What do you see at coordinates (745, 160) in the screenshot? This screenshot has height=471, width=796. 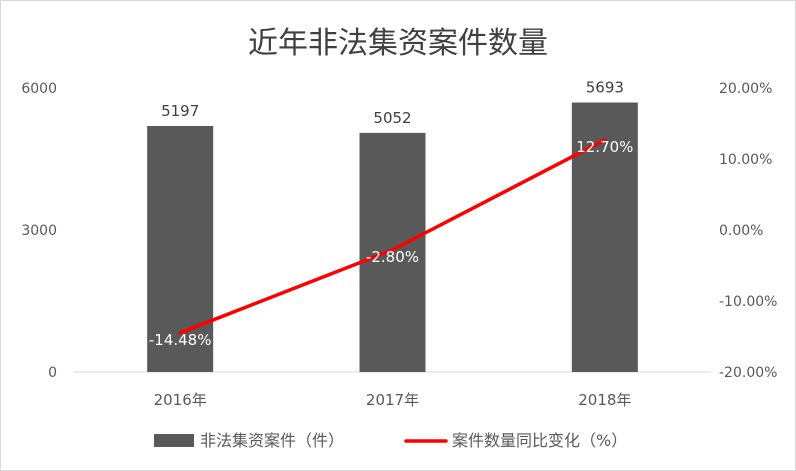 I see `y-right-tick-label: 10.00%` at bounding box center [745, 160].